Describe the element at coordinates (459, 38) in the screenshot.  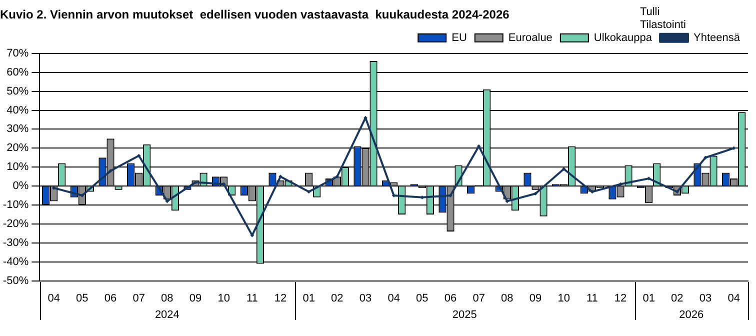
I see `legend-label: EU` at that location.